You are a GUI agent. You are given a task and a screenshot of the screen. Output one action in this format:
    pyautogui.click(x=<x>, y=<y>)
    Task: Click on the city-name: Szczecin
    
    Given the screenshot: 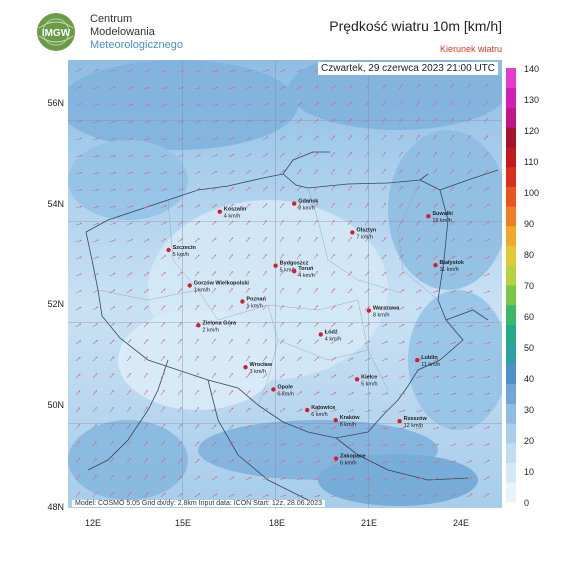 What is the action you would take?
    pyautogui.click(x=185, y=248)
    